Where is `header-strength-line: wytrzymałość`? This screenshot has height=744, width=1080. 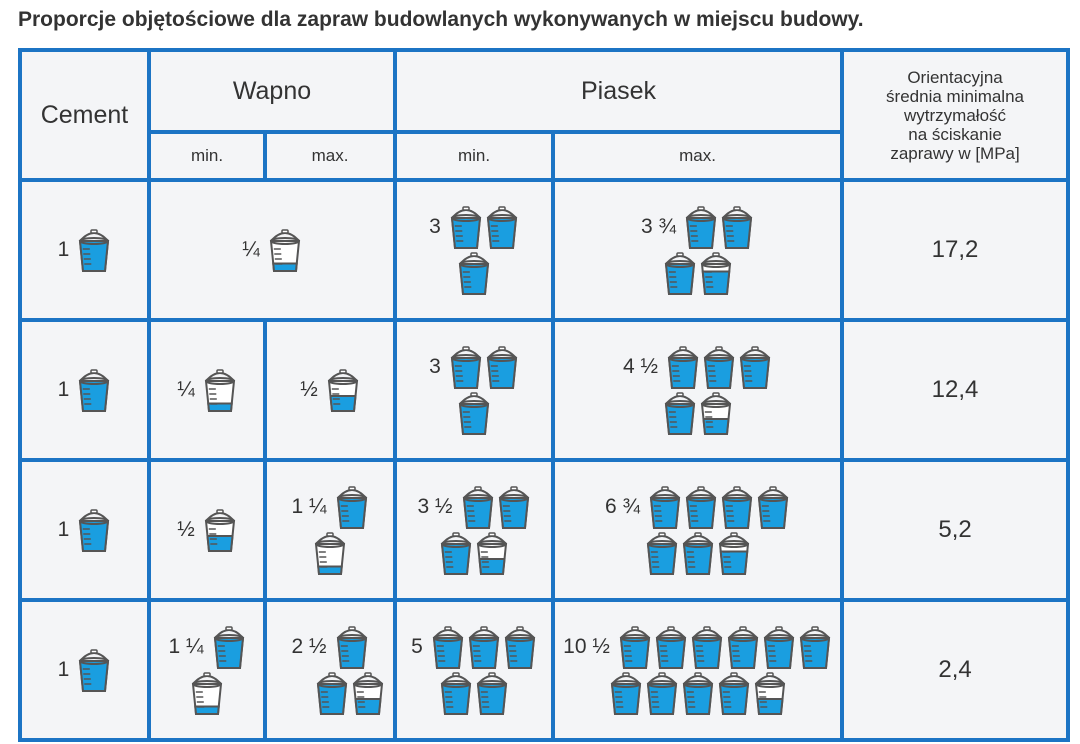 header-strength-line: wytrzymałość is located at coordinates (955, 115).